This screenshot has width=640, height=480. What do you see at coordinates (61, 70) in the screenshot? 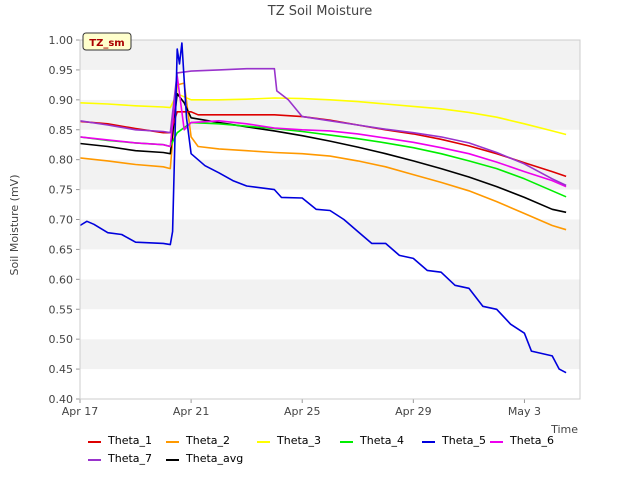
I see `y-tick-label: 0.95` at bounding box center [61, 70].